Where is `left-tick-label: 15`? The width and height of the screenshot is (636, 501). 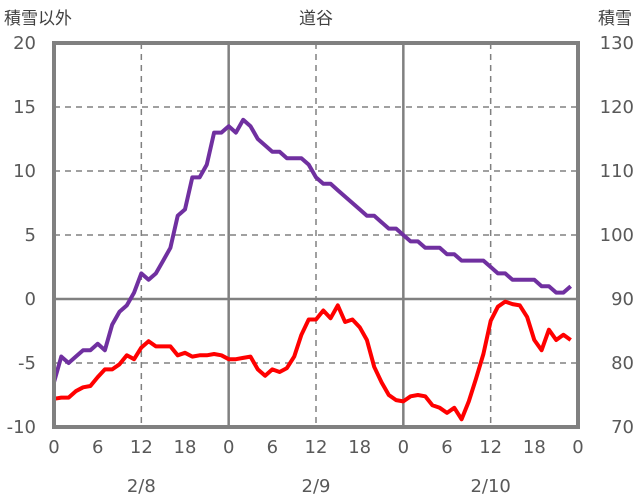 left-tick-label: 15 is located at coordinates (24, 107).